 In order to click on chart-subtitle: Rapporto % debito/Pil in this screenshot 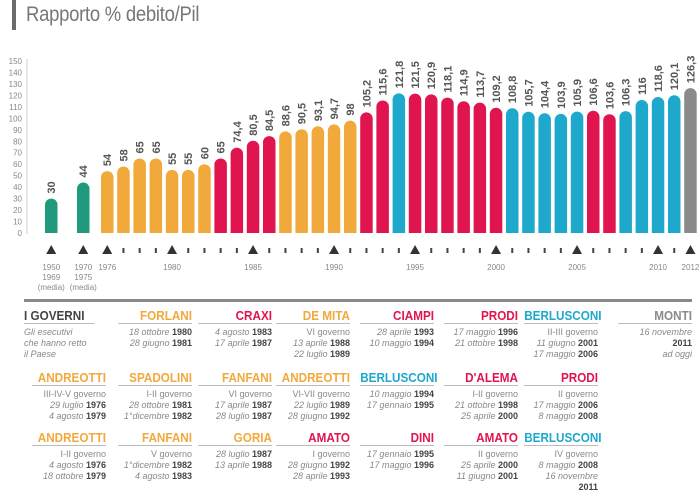, I will do `click(113, 14)`.